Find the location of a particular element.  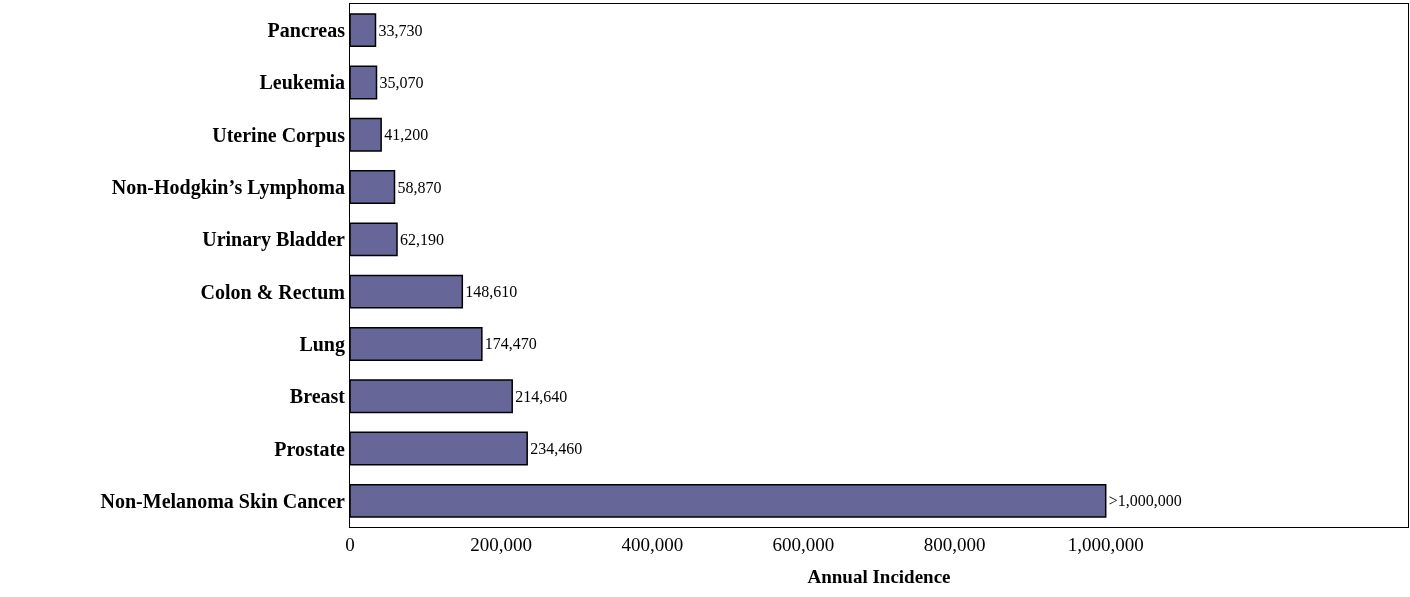

data-label: 33,730 is located at coordinates (400, 30).